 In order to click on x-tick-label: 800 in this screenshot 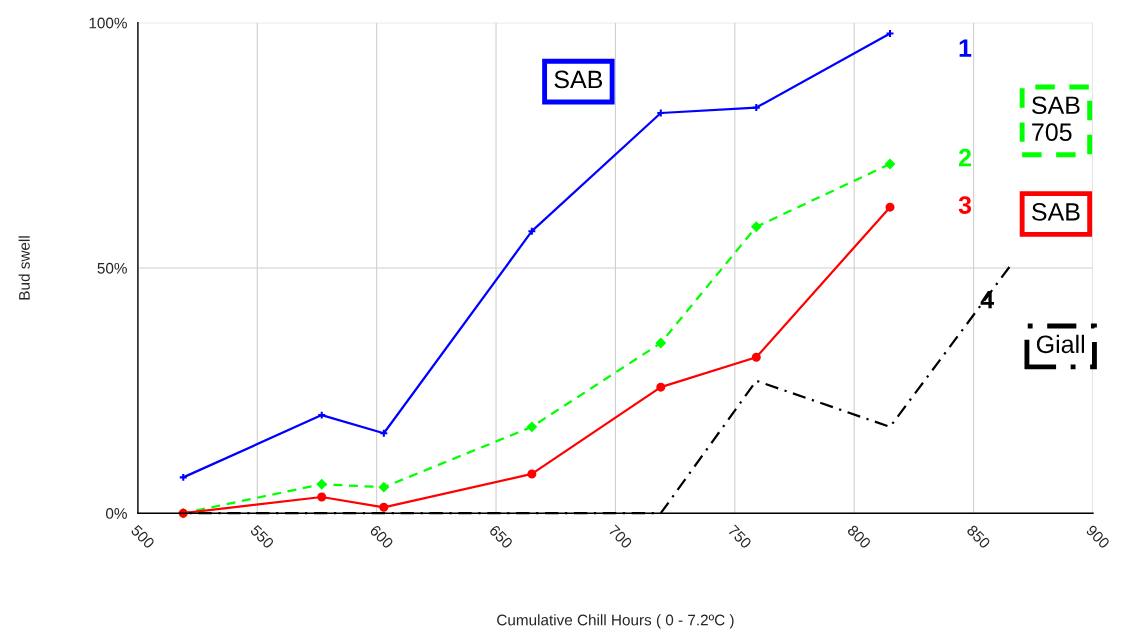, I will do `click(859, 537)`.